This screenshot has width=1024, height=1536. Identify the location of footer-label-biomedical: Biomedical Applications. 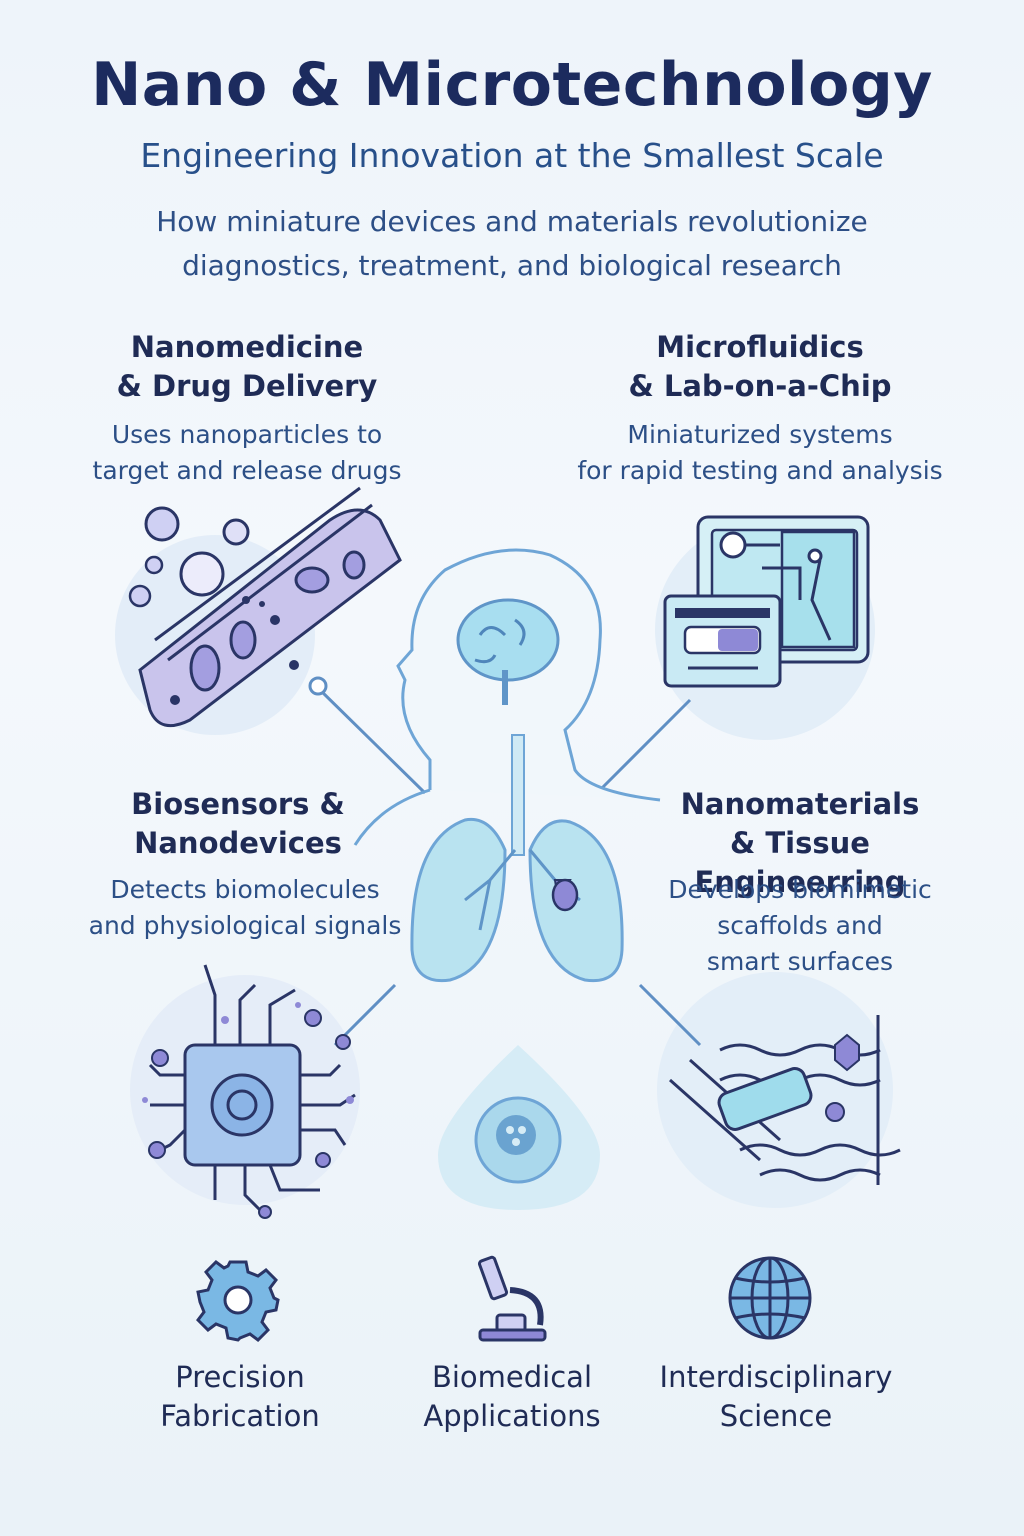
(512, 1396).